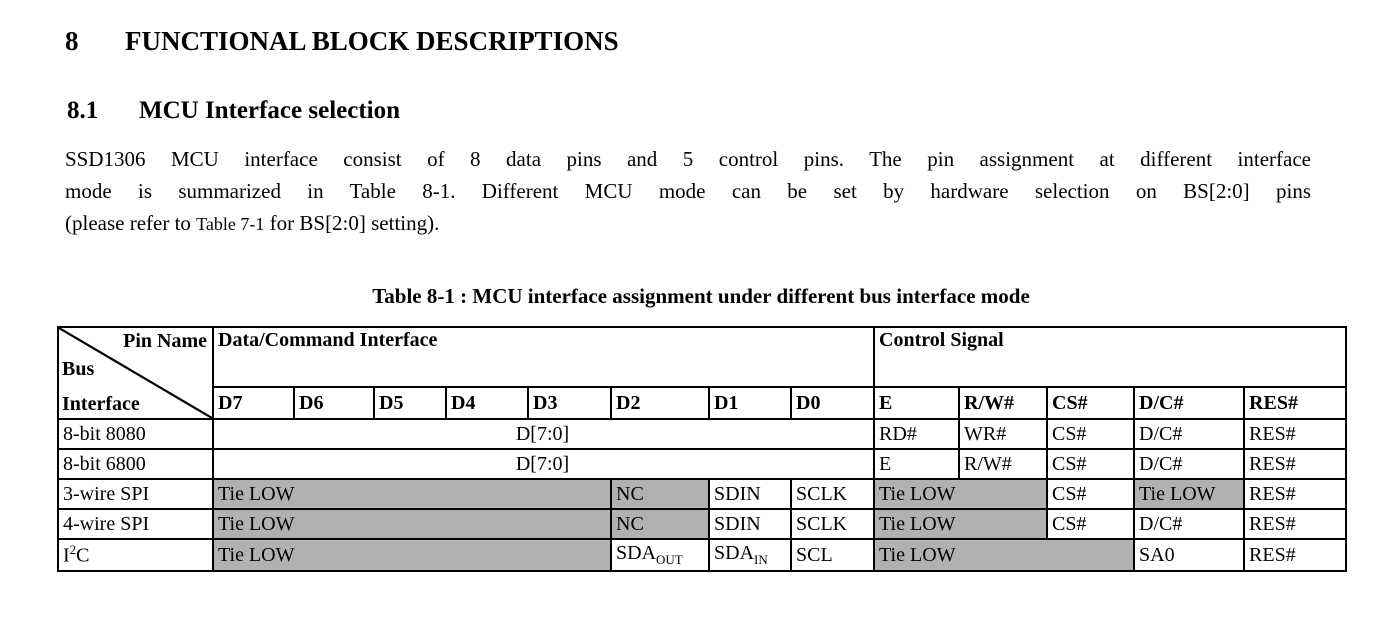  I want to click on subsection-title: MCU Interface selection, so click(270, 110).